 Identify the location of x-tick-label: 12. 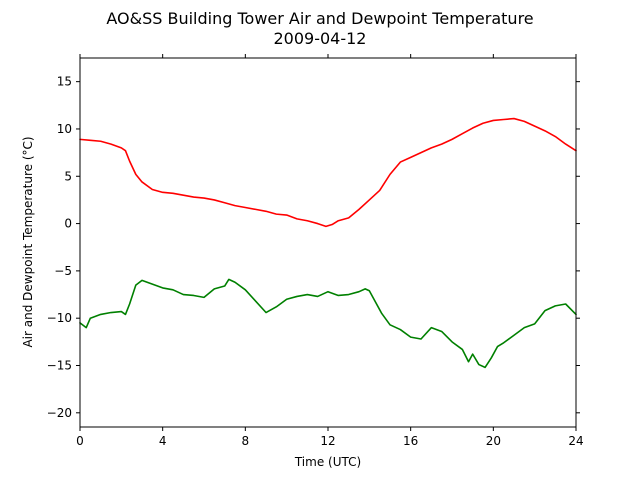
(327, 441).